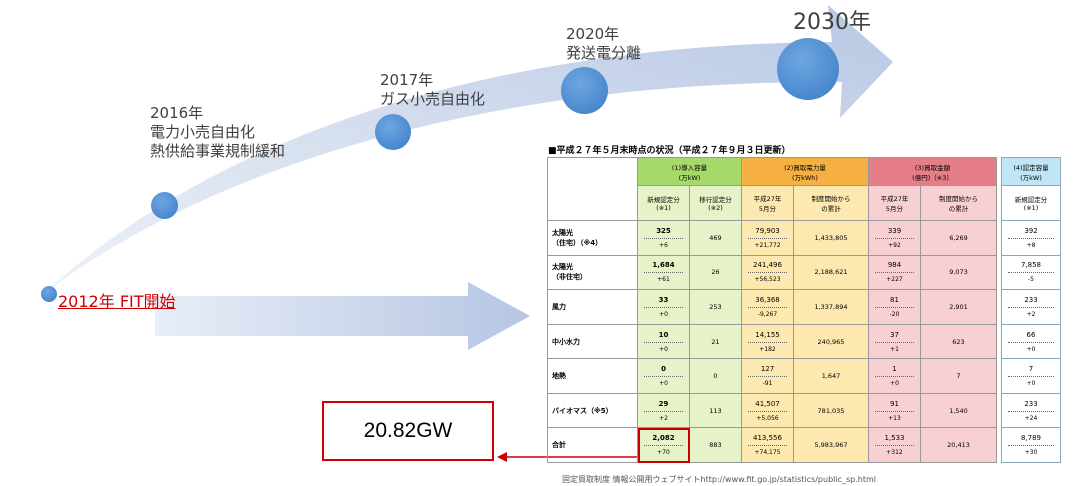 The width and height of the screenshot is (1079, 486). I want to click on cert-subheader: 新規認定分 (※1), so click(1031, 203).